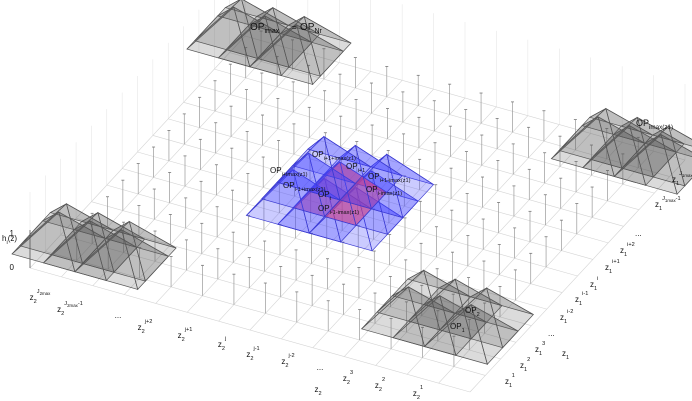 This screenshot has width=692, height=401. I want to click on label: OPi-imax(z1), so click(384, 191).